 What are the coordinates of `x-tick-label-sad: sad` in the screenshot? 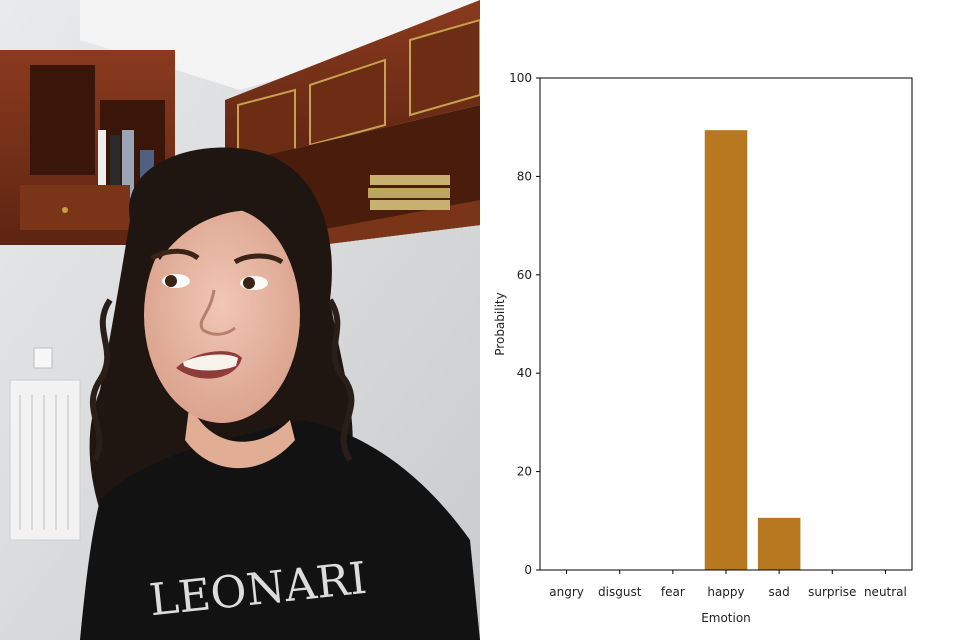 It's located at (779, 592).